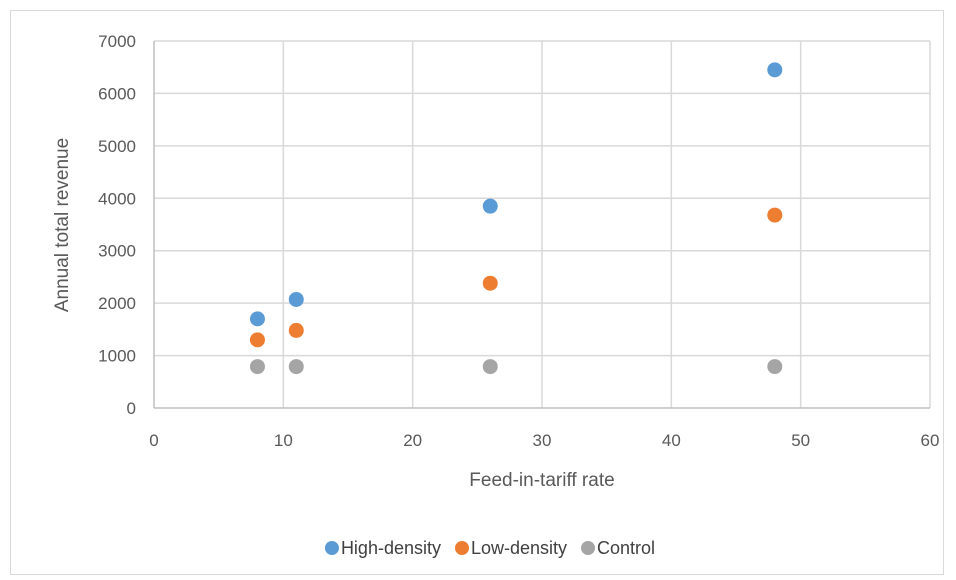 The height and width of the screenshot is (580, 956). What do you see at coordinates (391, 548) in the screenshot?
I see `legend-label-high-density: High-density` at bounding box center [391, 548].